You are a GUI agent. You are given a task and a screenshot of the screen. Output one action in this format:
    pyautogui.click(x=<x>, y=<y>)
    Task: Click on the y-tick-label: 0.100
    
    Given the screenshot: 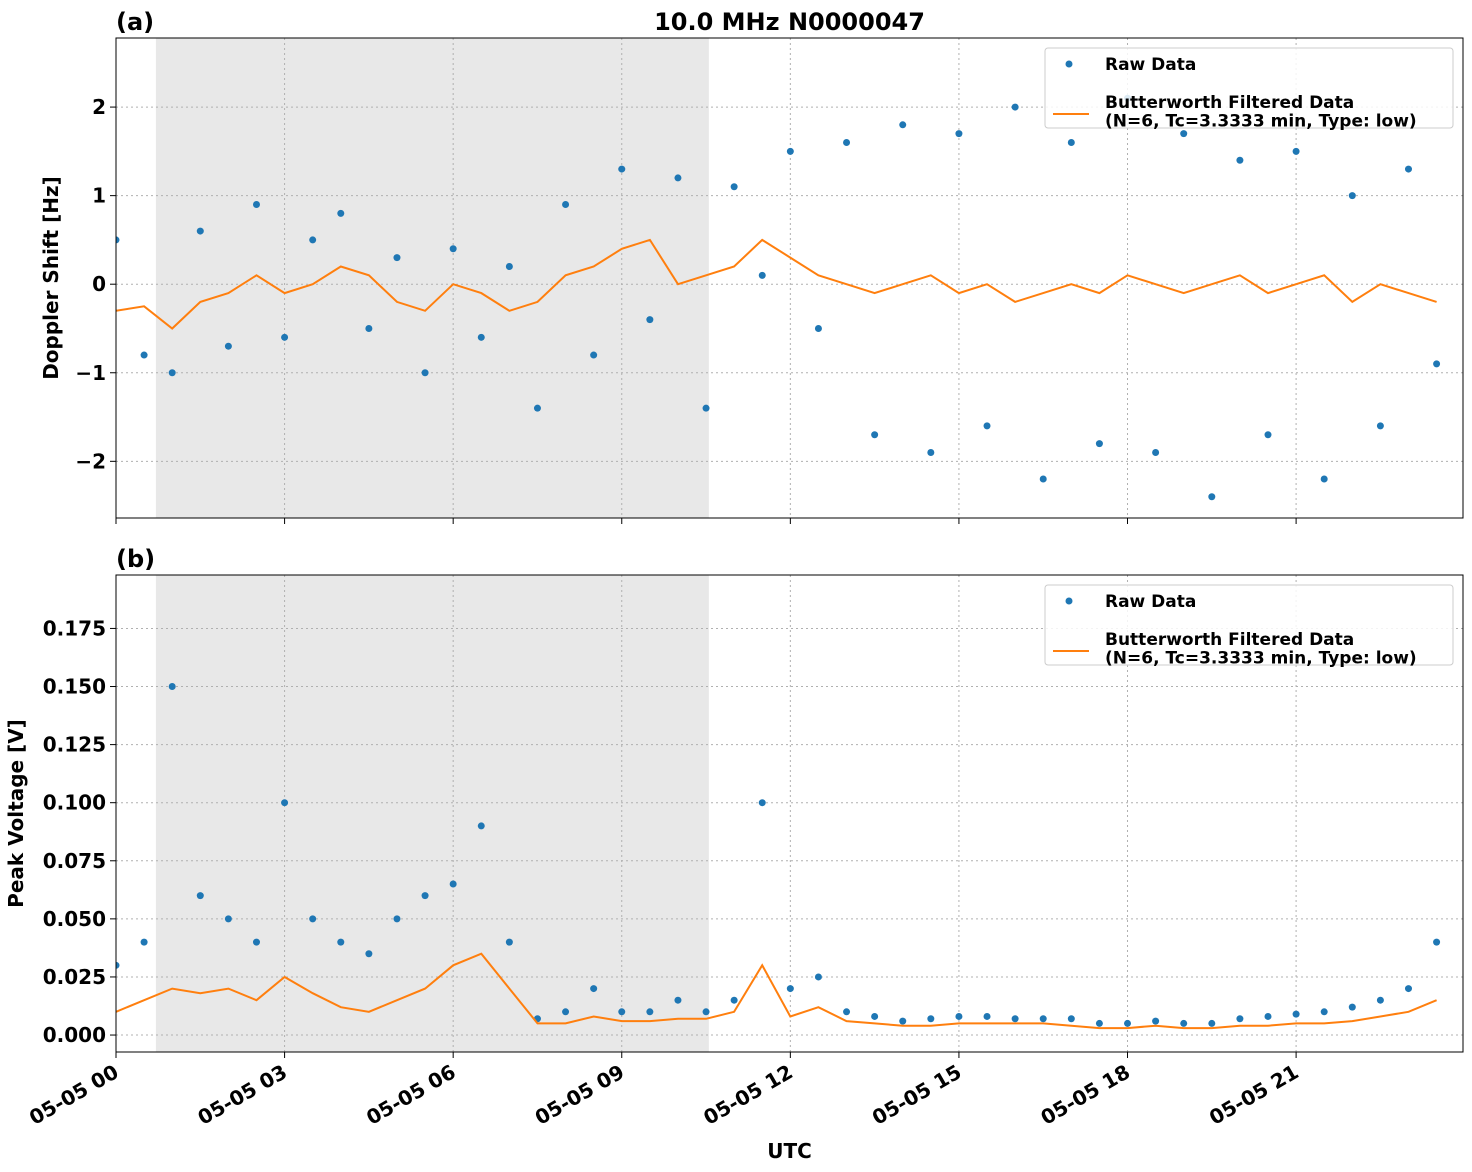 What is the action you would take?
    pyautogui.click(x=74, y=803)
    